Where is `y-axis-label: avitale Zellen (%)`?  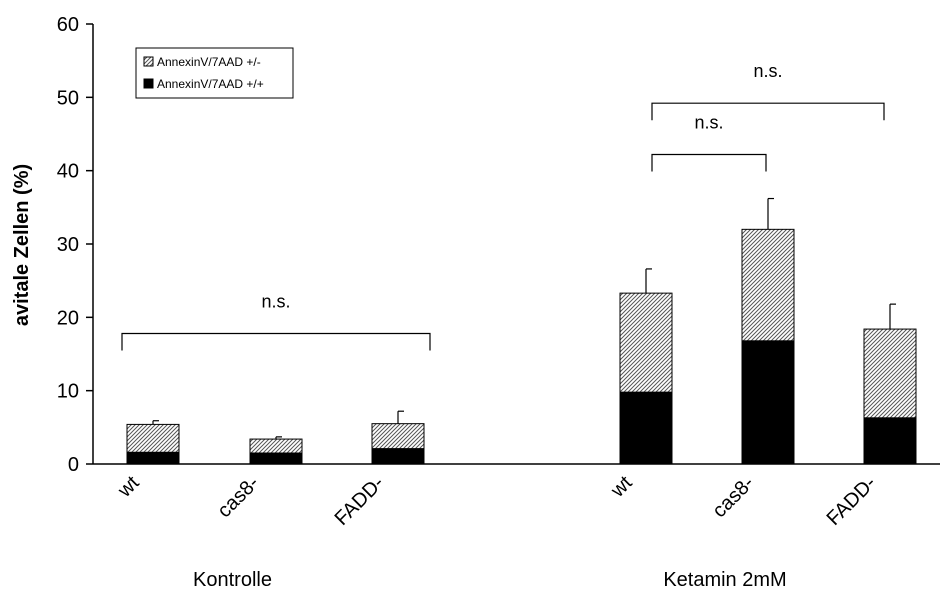 y-axis-label: avitale Zellen (%) is located at coordinates (22, 245).